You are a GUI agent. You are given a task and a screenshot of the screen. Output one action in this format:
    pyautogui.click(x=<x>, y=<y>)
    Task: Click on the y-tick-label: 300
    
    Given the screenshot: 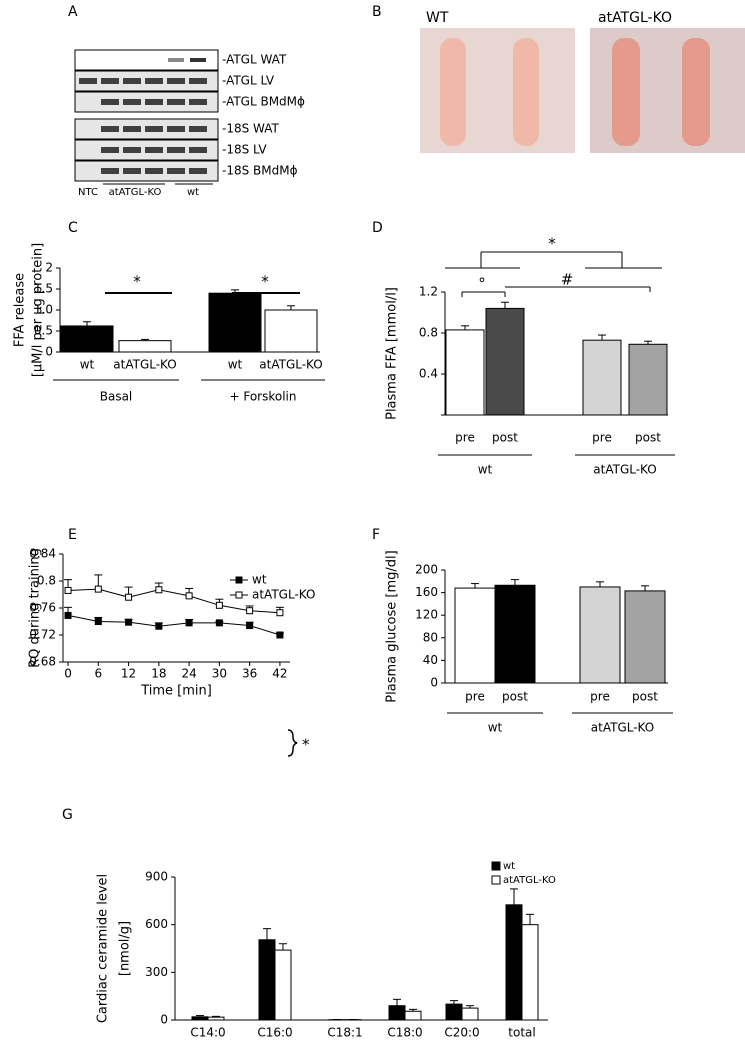 What is the action you would take?
    pyautogui.click(x=156, y=972)
    